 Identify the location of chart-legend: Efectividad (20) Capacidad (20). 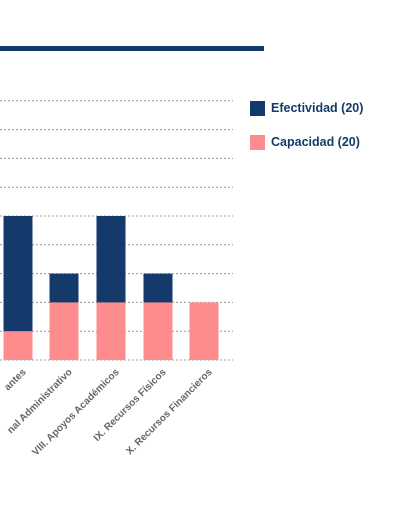
(306, 134).